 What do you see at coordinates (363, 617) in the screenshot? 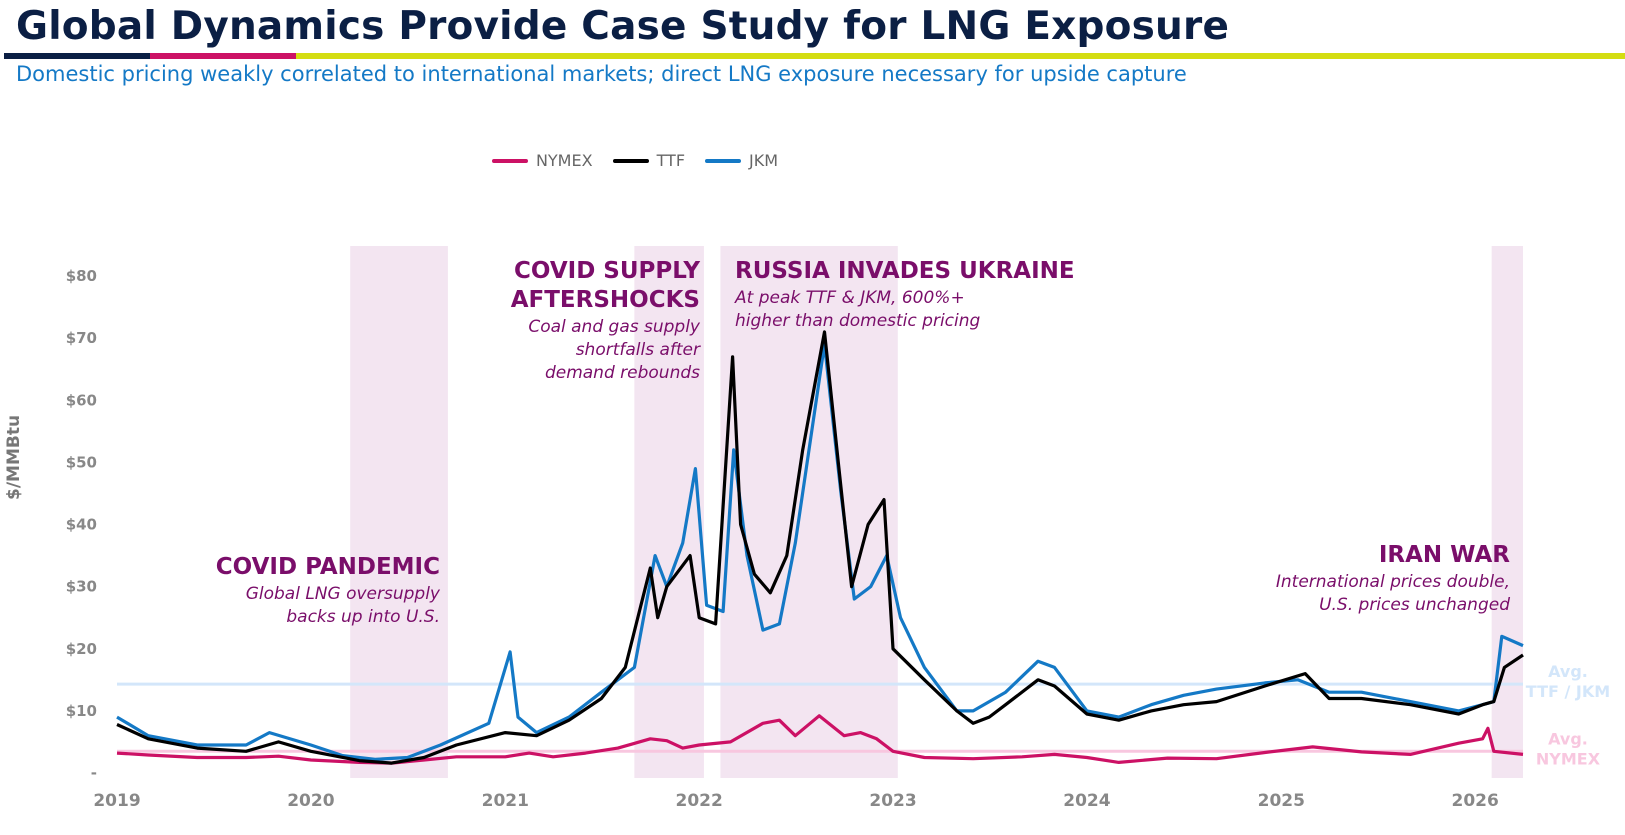
I see `annotation-body: backs up into U.S.` at bounding box center [363, 617].